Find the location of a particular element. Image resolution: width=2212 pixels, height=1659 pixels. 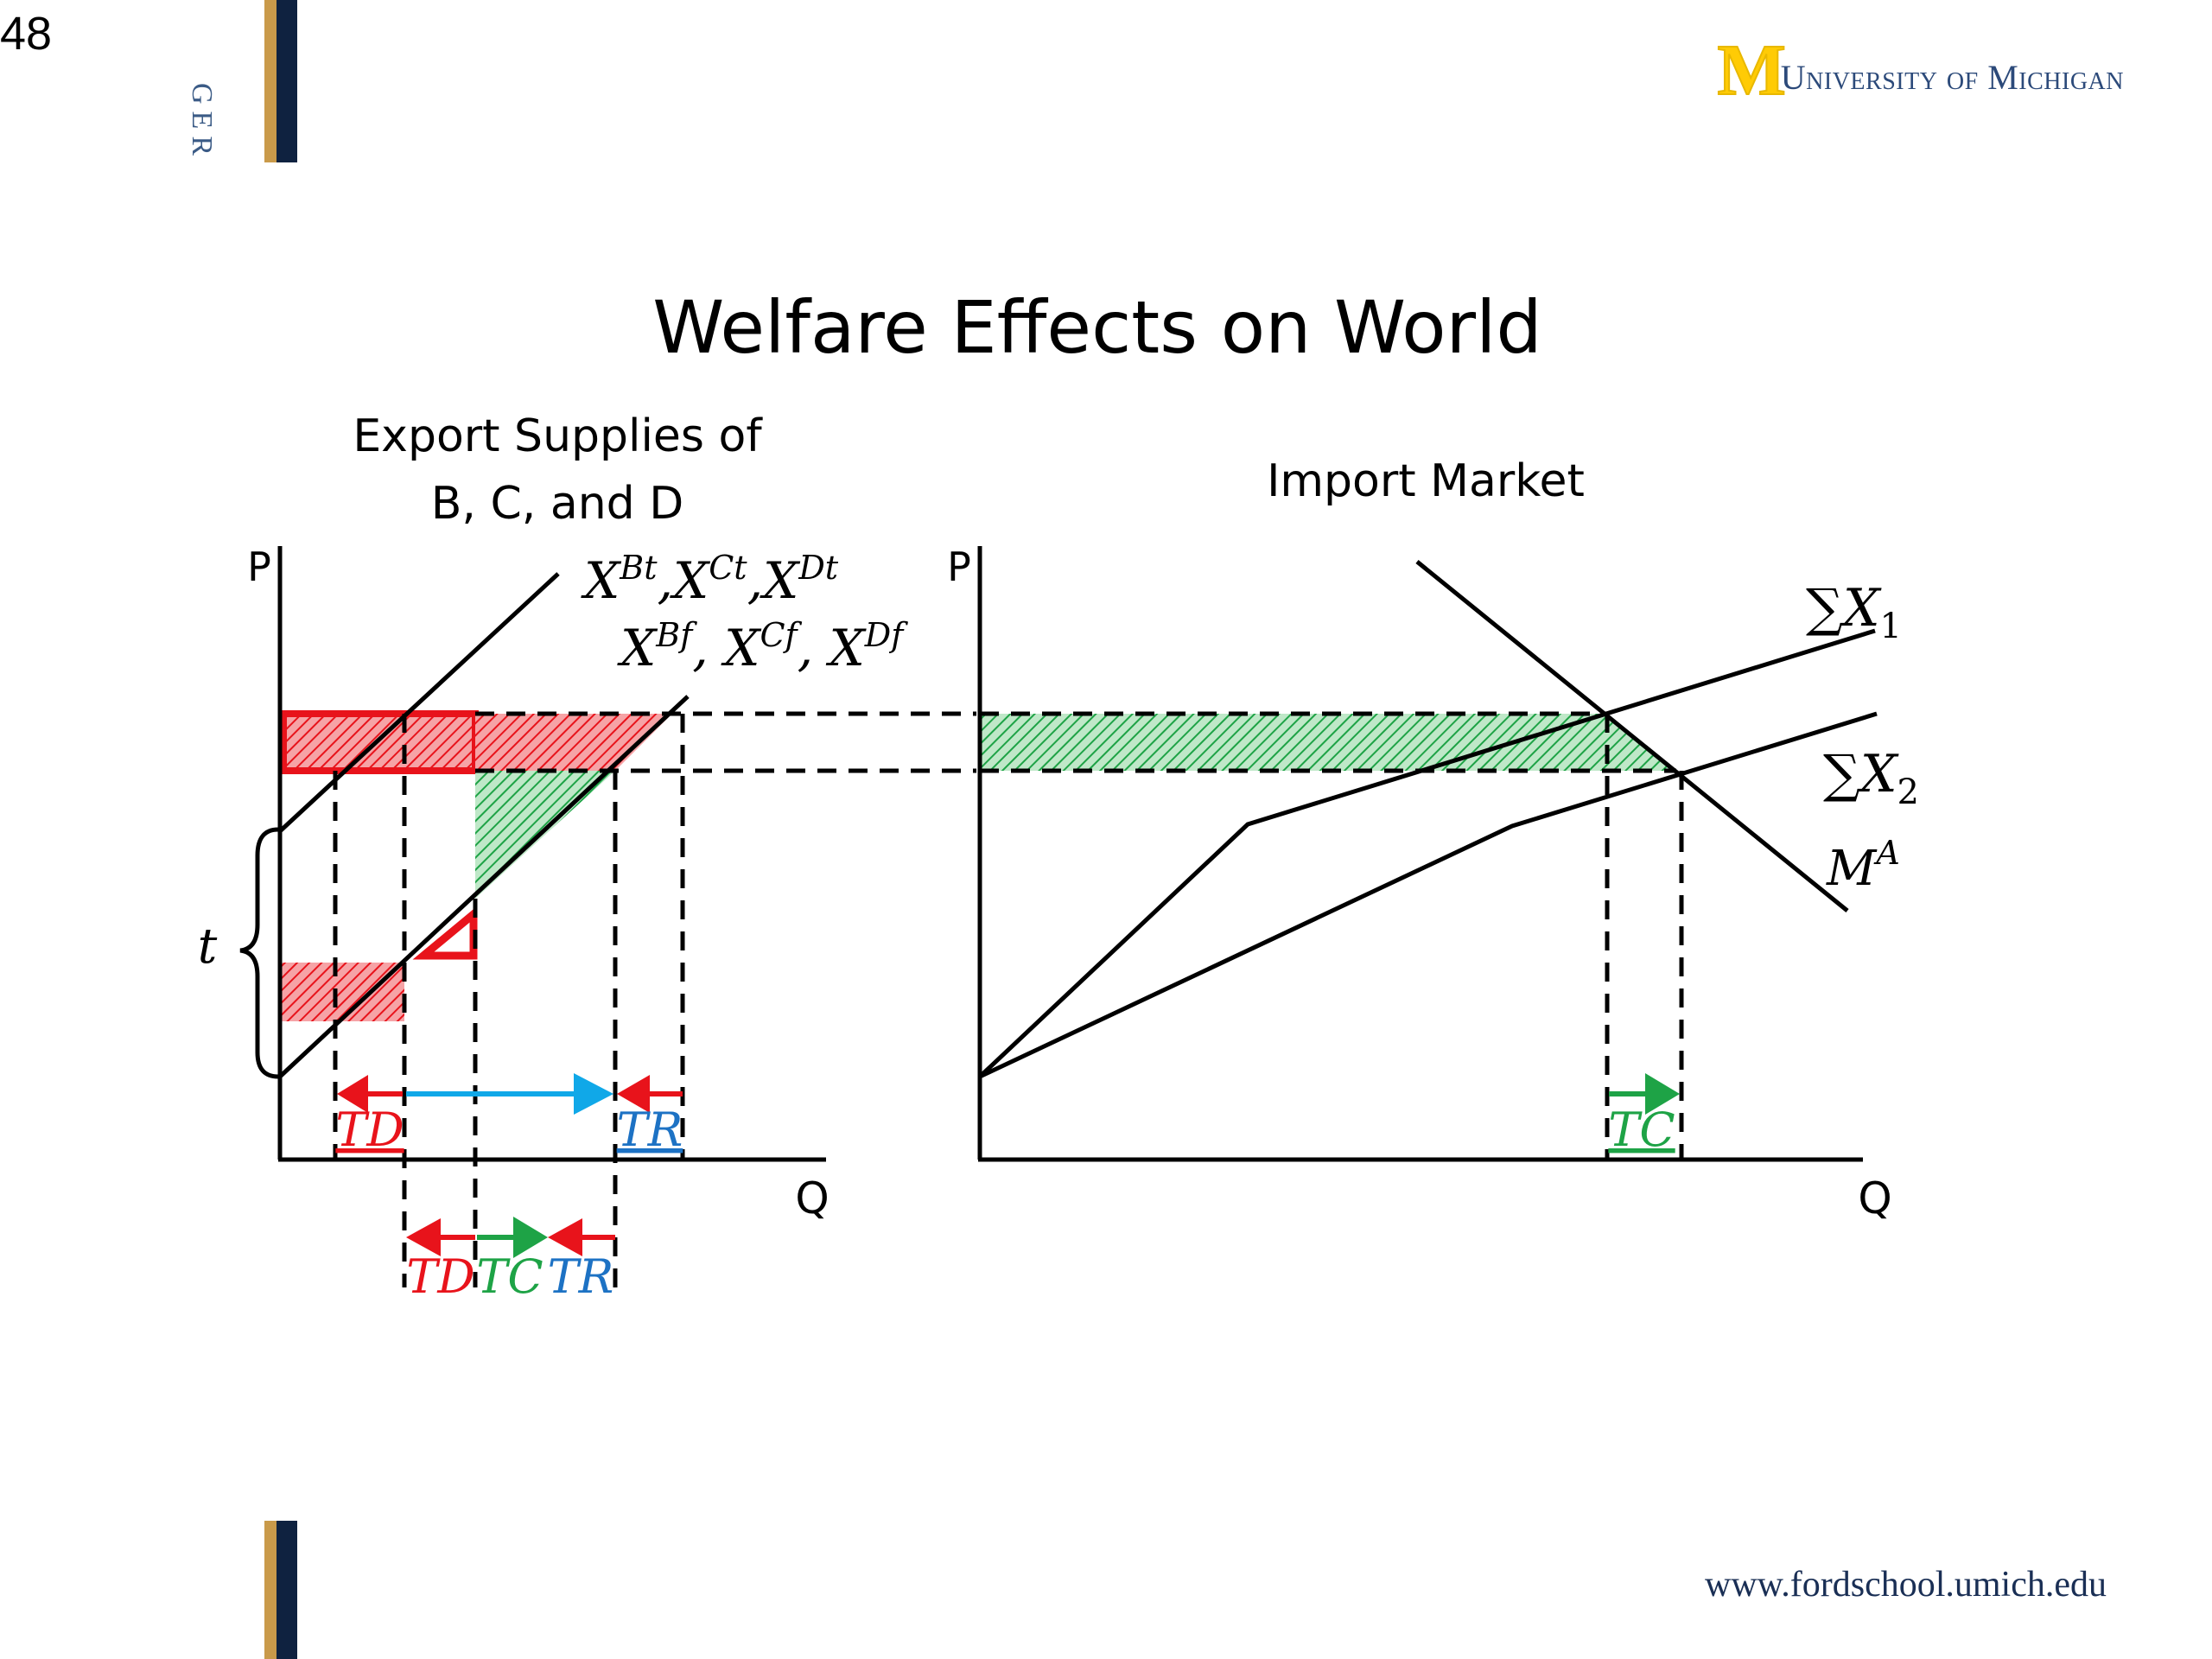

green-triangle-area is located at coordinates (545, 835).